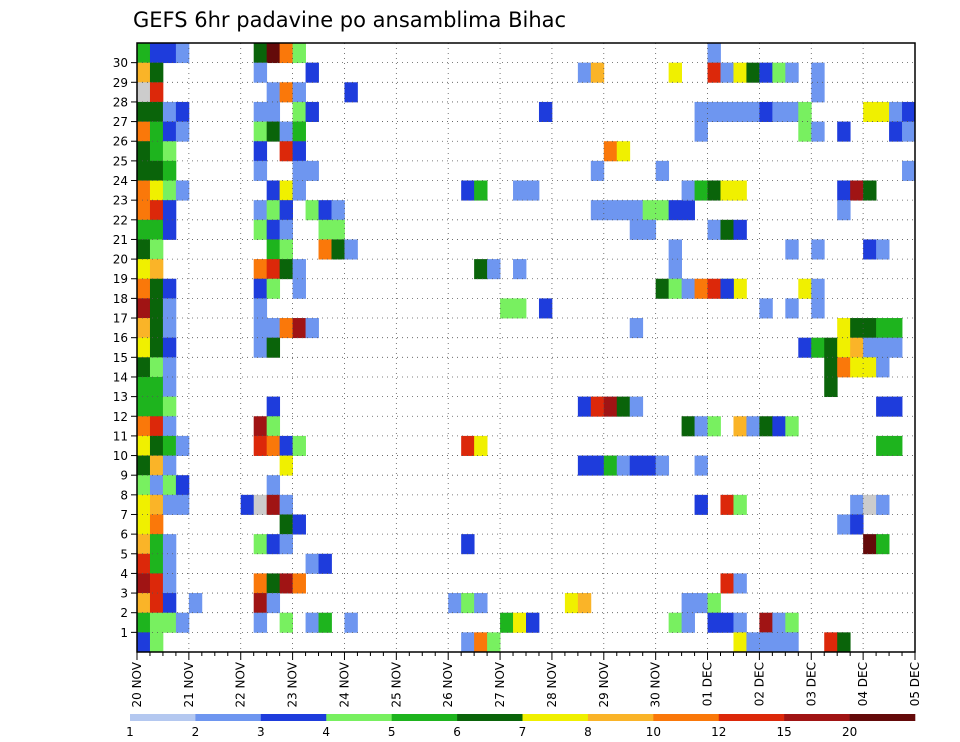  Describe the element at coordinates (120, 358) in the screenshot. I see `y-tick-label: 15` at that location.